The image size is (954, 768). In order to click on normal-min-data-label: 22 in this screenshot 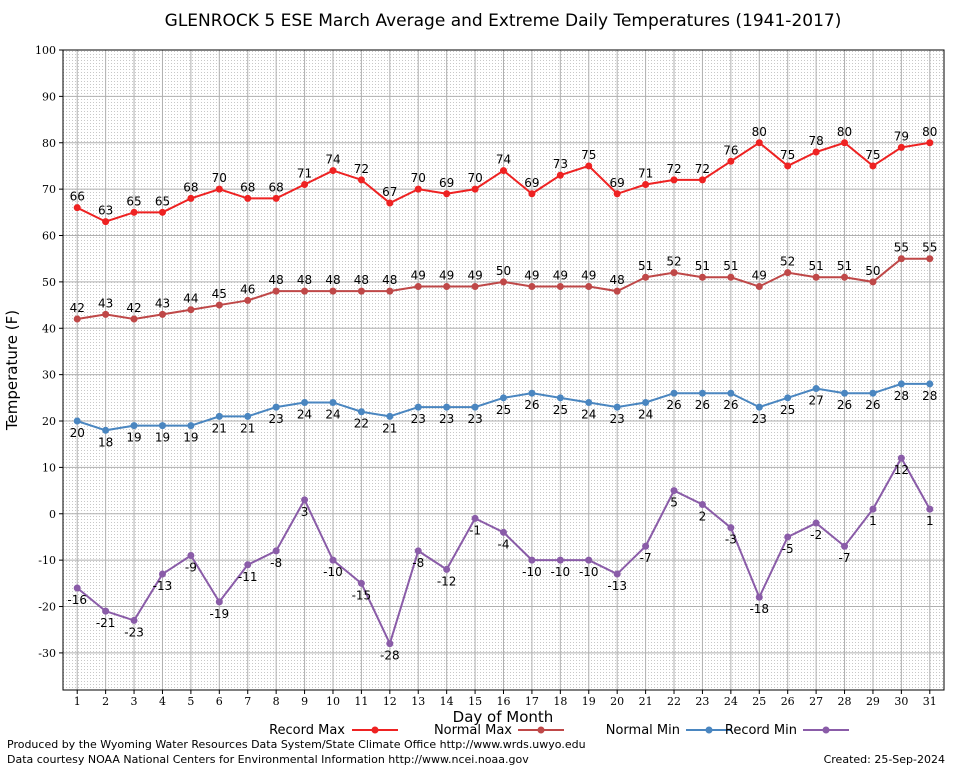, I will do `click(361, 424)`.